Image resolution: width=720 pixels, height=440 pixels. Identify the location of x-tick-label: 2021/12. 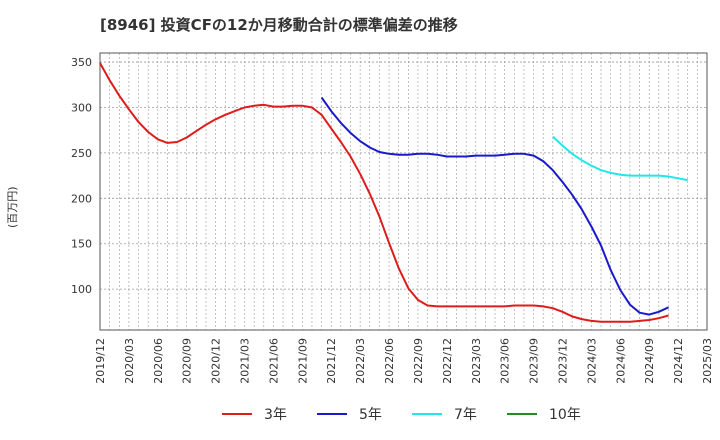
(331, 361).